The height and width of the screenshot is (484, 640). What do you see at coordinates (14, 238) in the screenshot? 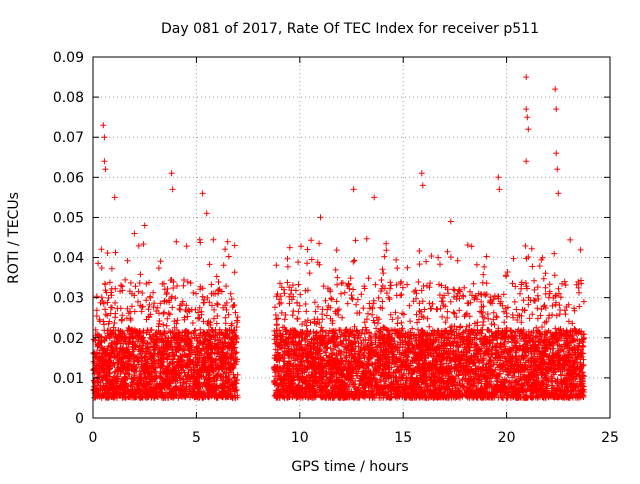
I see `y-axis-label: ROTI / TECUs` at bounding box center [14, 238].